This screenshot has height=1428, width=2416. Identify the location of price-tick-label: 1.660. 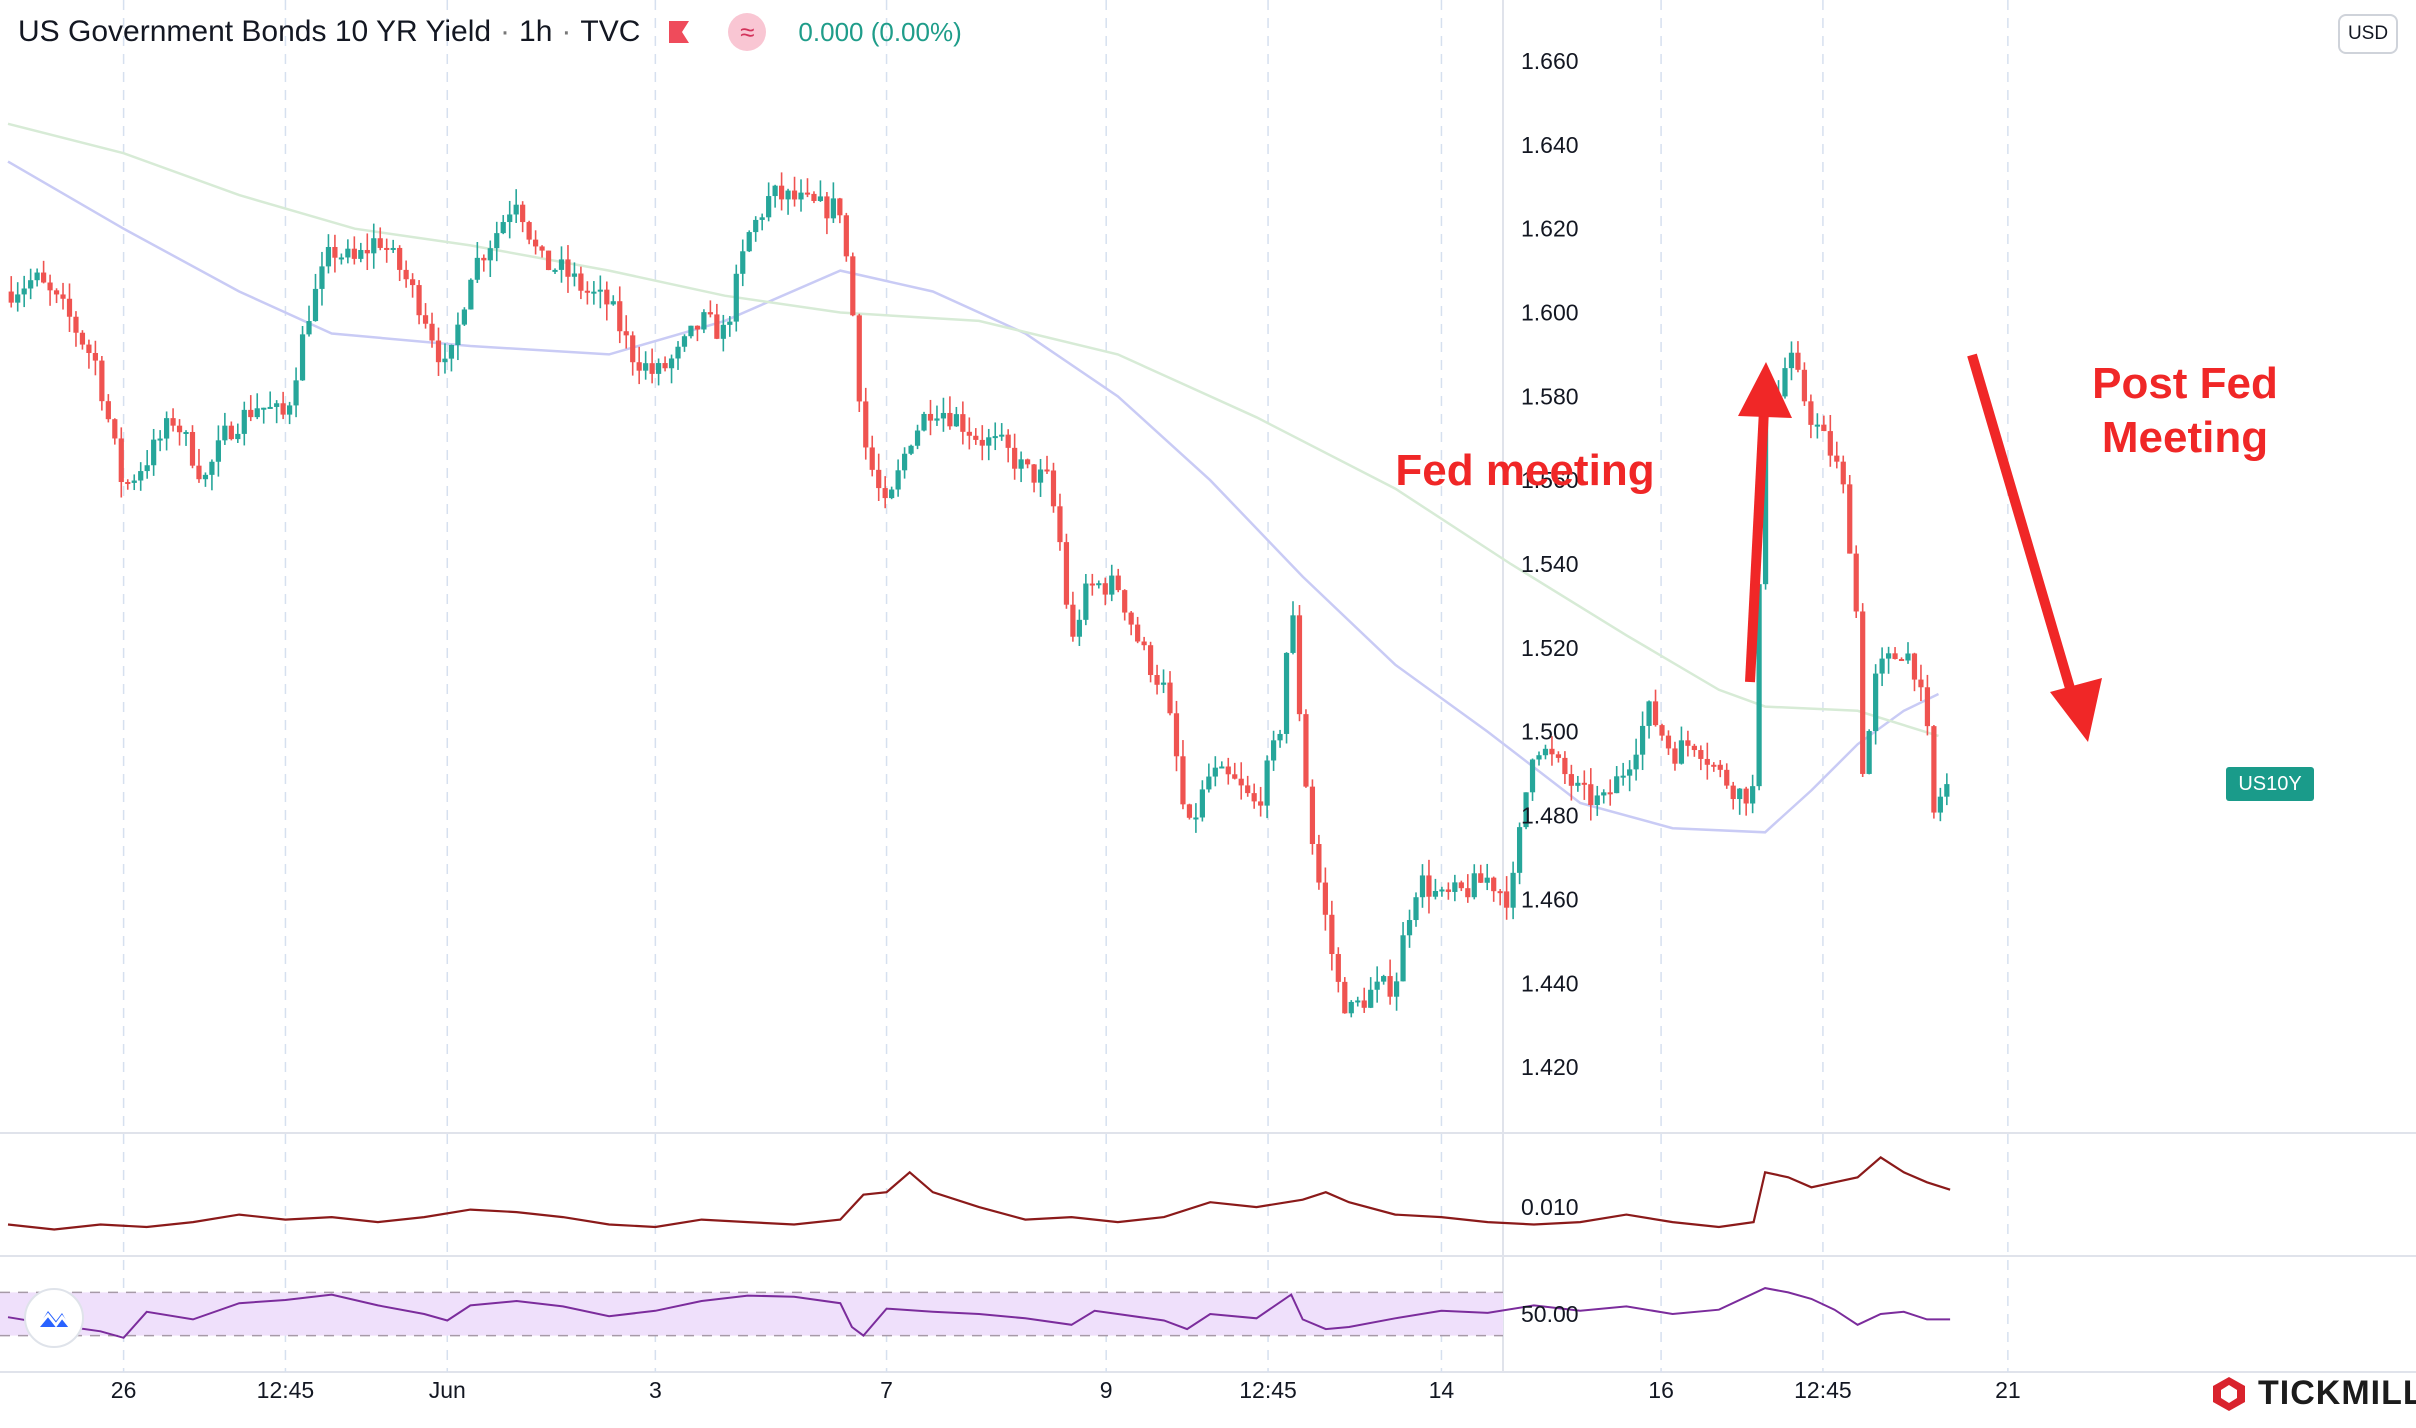
(1550, 61).